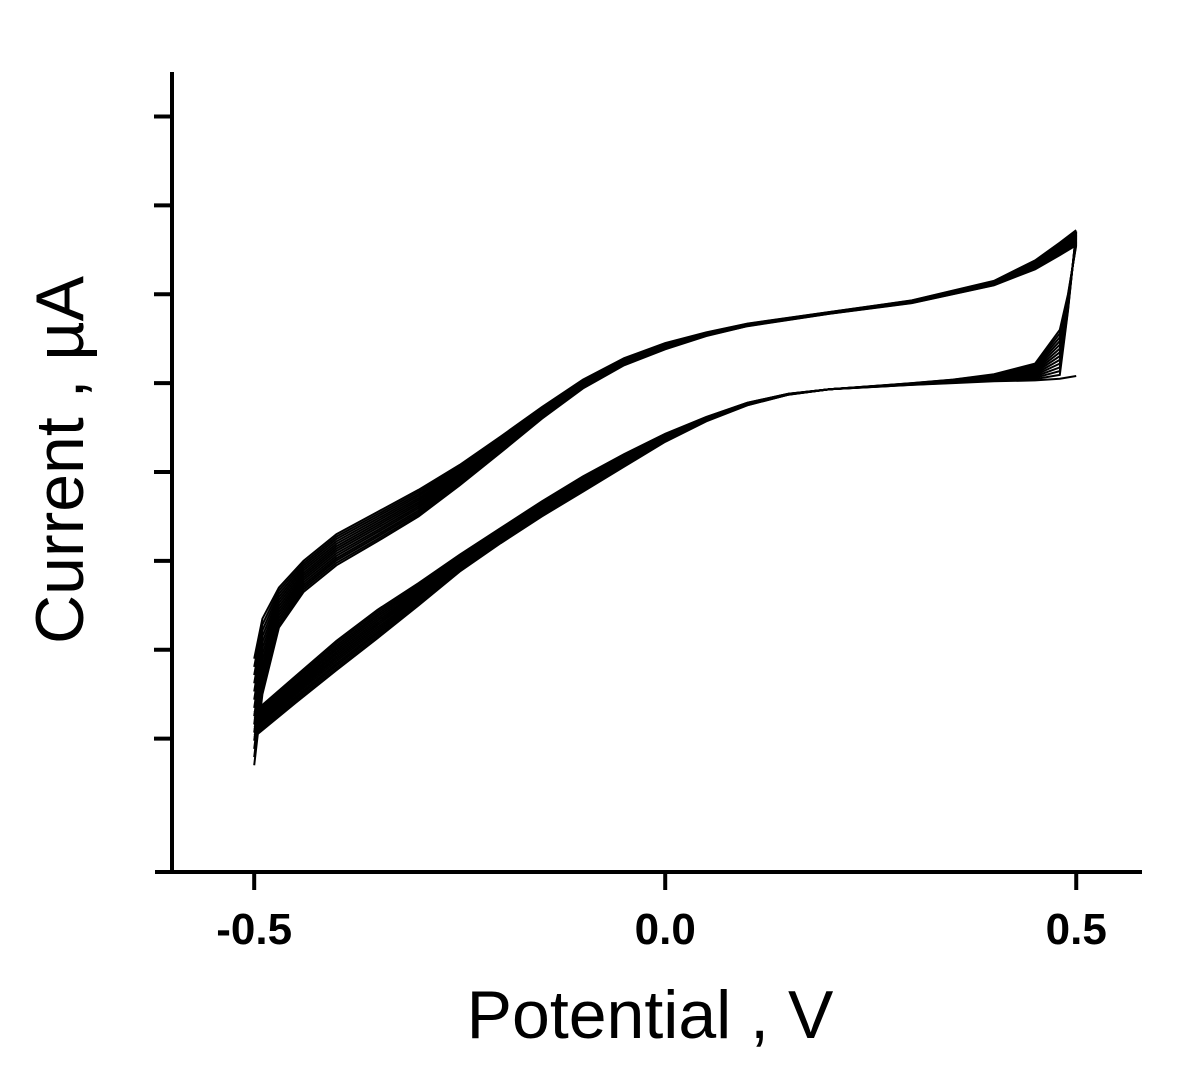  Describe the element at coordinates (1076, 929) in the screenshot. I see `x-tick-label-2: 0.5` at that location.